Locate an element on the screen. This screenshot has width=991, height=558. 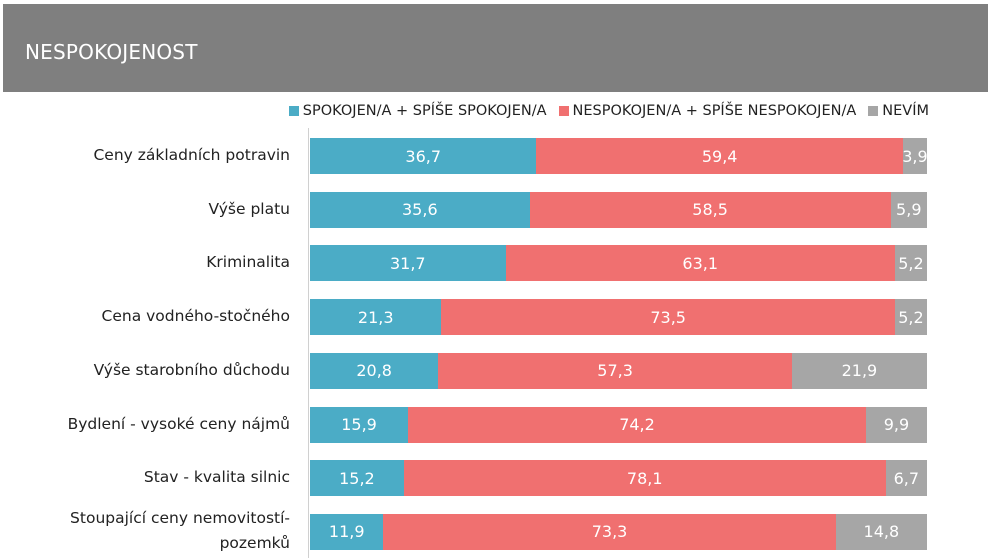
category-label: Stav - kvalita silnic is located at coordinates (216, 477).